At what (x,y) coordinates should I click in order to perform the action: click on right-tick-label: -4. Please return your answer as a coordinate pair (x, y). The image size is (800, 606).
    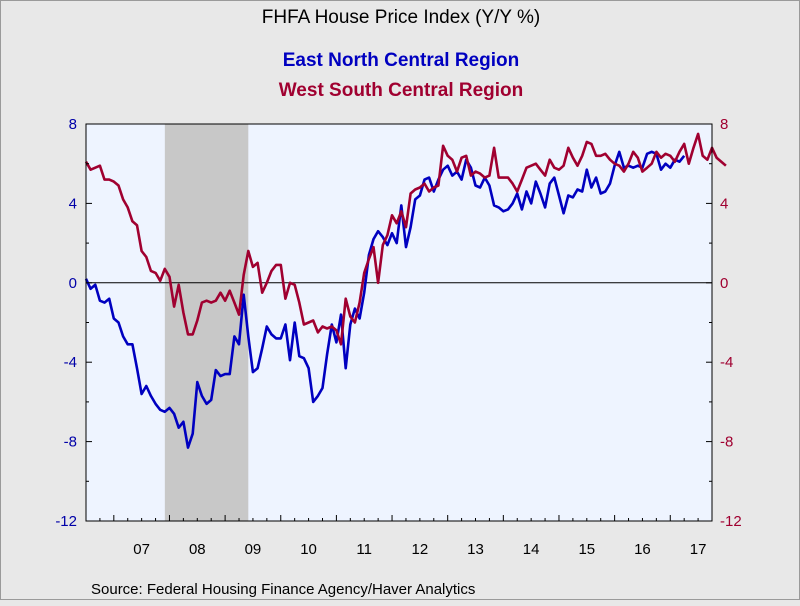
    Looking at the image, I should click on (726, 362).